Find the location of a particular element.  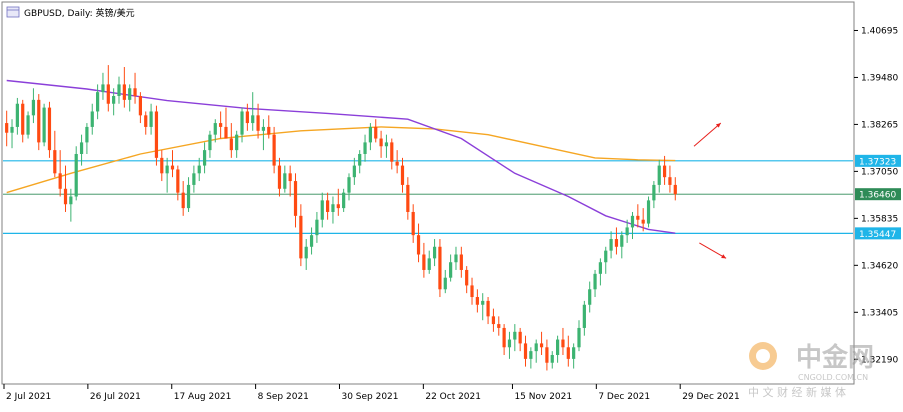

y-tick-label: 1.33405 is located at coordinates (879, 313).